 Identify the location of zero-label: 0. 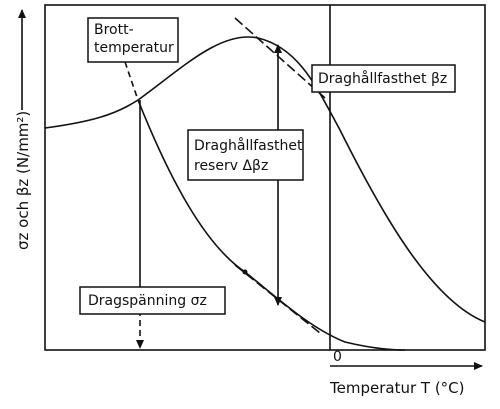
(337, 357).